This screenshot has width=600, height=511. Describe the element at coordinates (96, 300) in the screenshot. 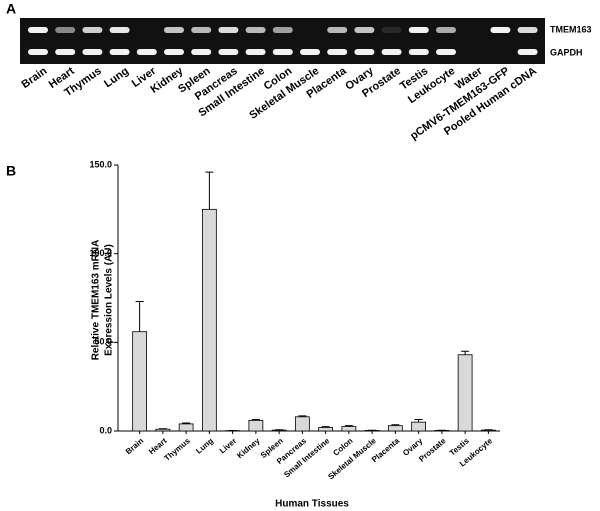

I see `y-axis-label: Relative TMEM163 mRNA` at that location.